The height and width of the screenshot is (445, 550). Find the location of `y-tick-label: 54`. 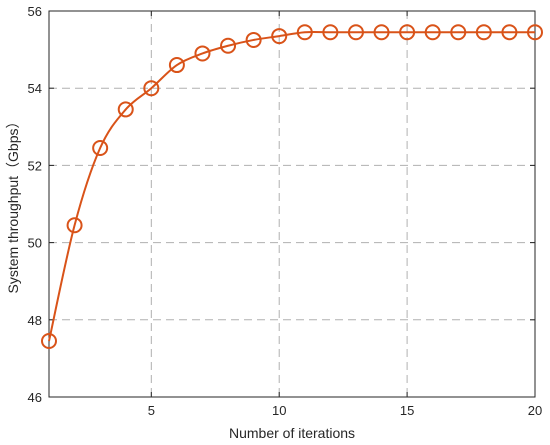

y-tick-label: 54 is located at coordinates (35, 88).